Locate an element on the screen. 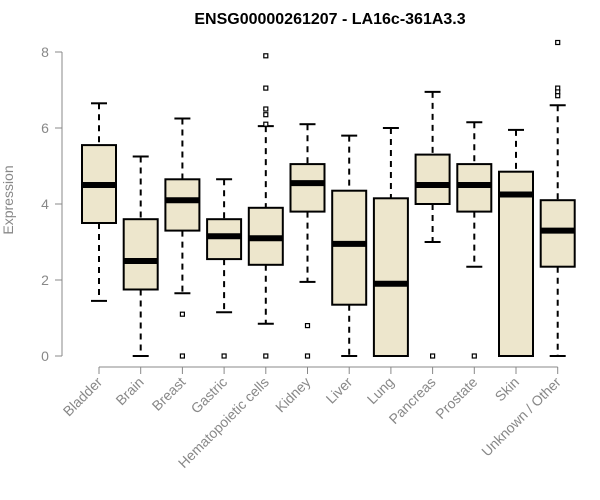 Image resolution: width=600 pixels, height=500 pixels. y-axis-label: Expression is located at coordinates (8, 199).